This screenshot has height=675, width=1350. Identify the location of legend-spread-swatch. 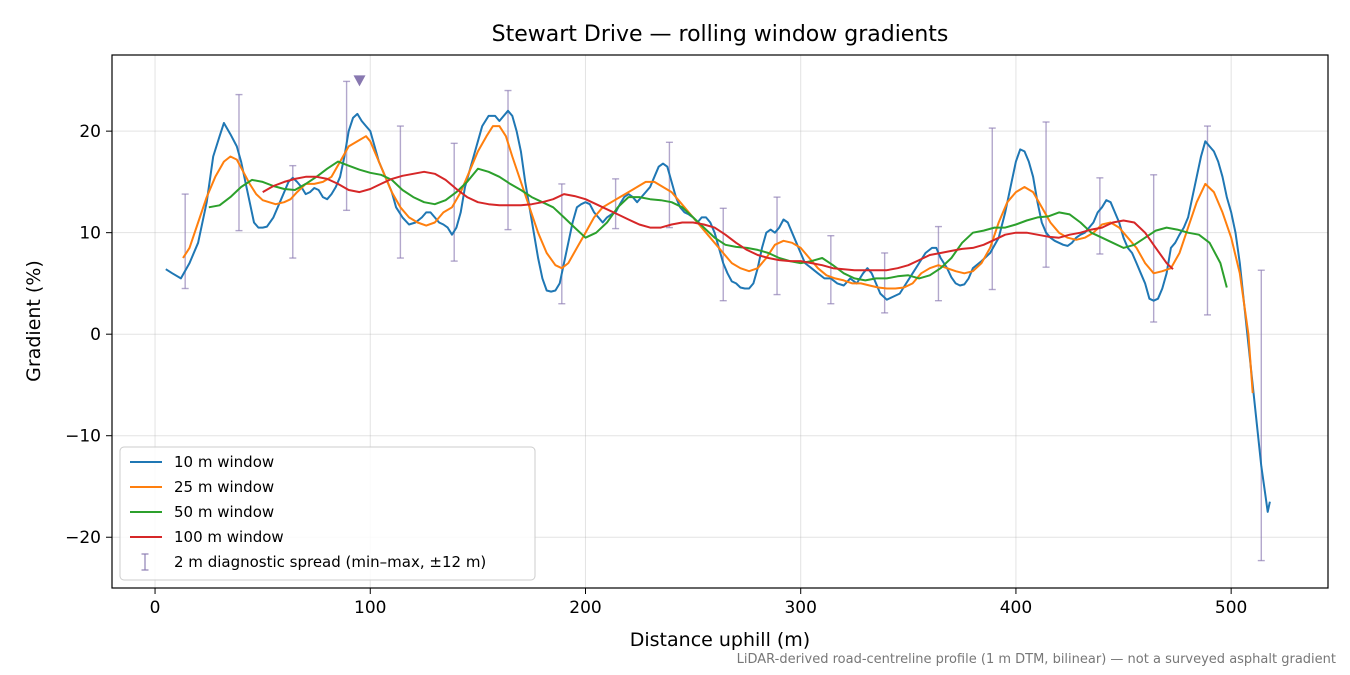
(145, 562).